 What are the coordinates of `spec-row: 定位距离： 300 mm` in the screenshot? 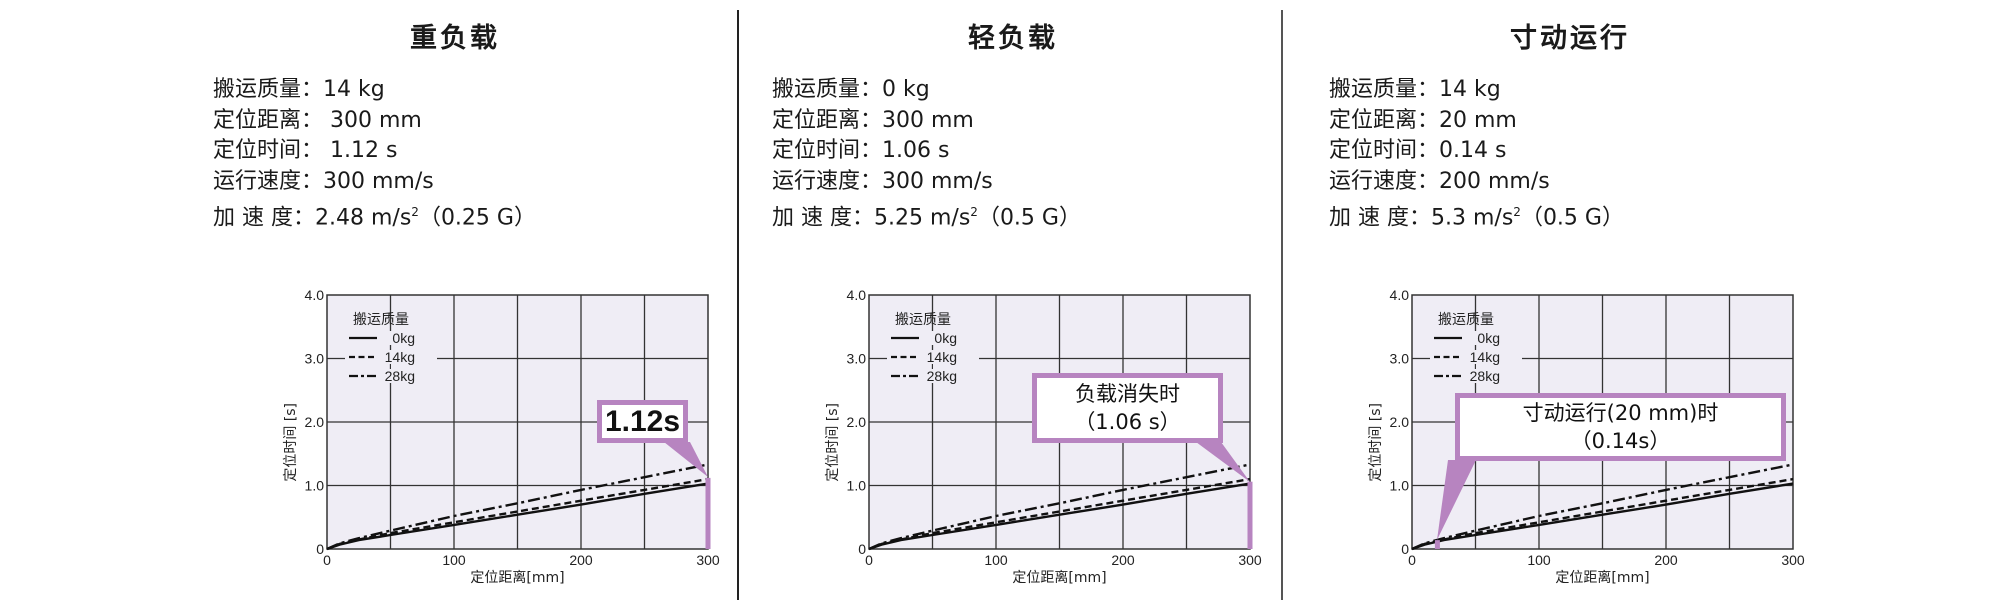 It's located at (317, 120).